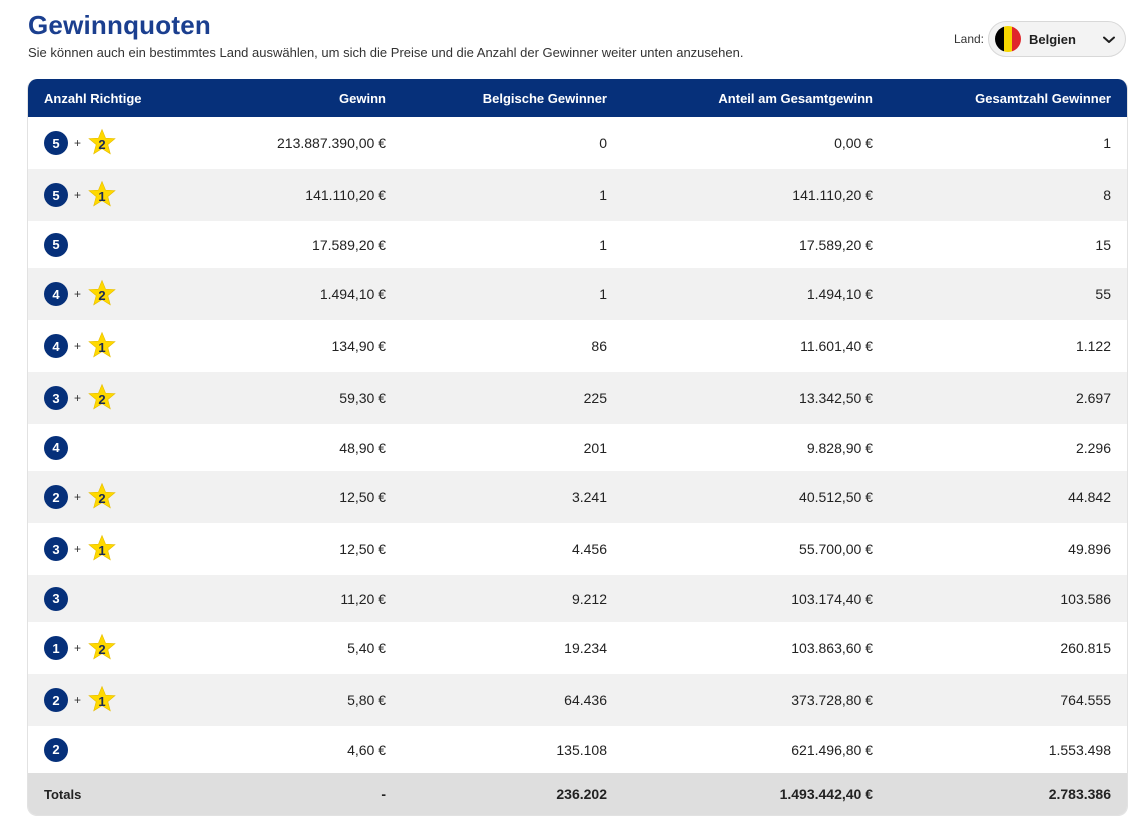 The height and width of the screenshot is (816, 1132). What do you see at coordinates (362, 398) in the screenshot?
I see `cell-prize: 59,30 €` at bounding box center [362, 398].